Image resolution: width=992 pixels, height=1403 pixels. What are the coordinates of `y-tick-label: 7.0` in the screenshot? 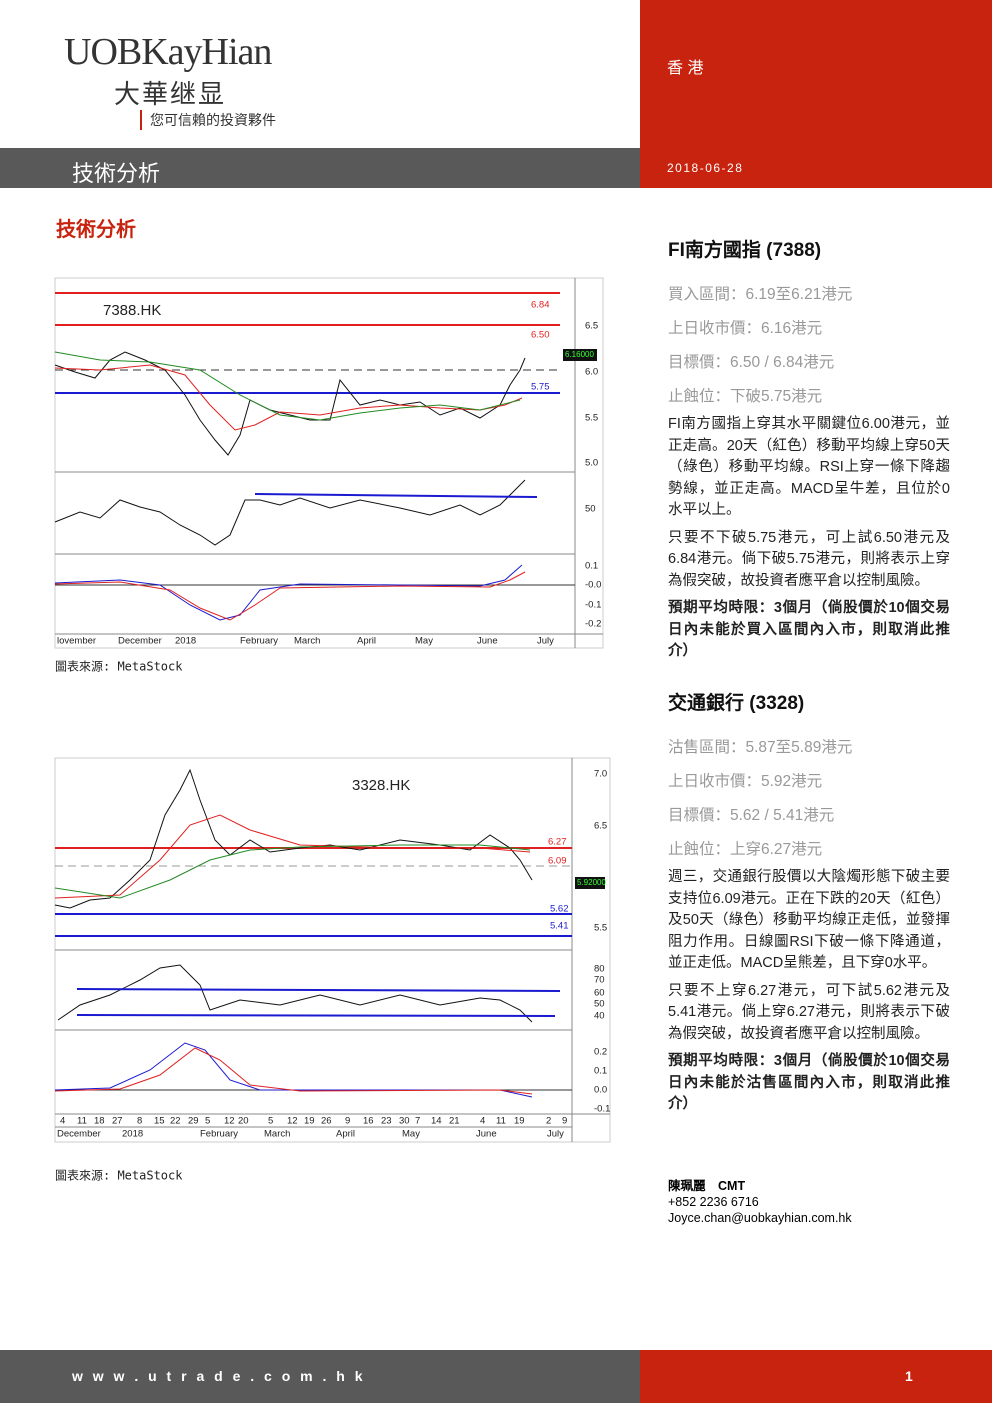 It's located at (600, 774).